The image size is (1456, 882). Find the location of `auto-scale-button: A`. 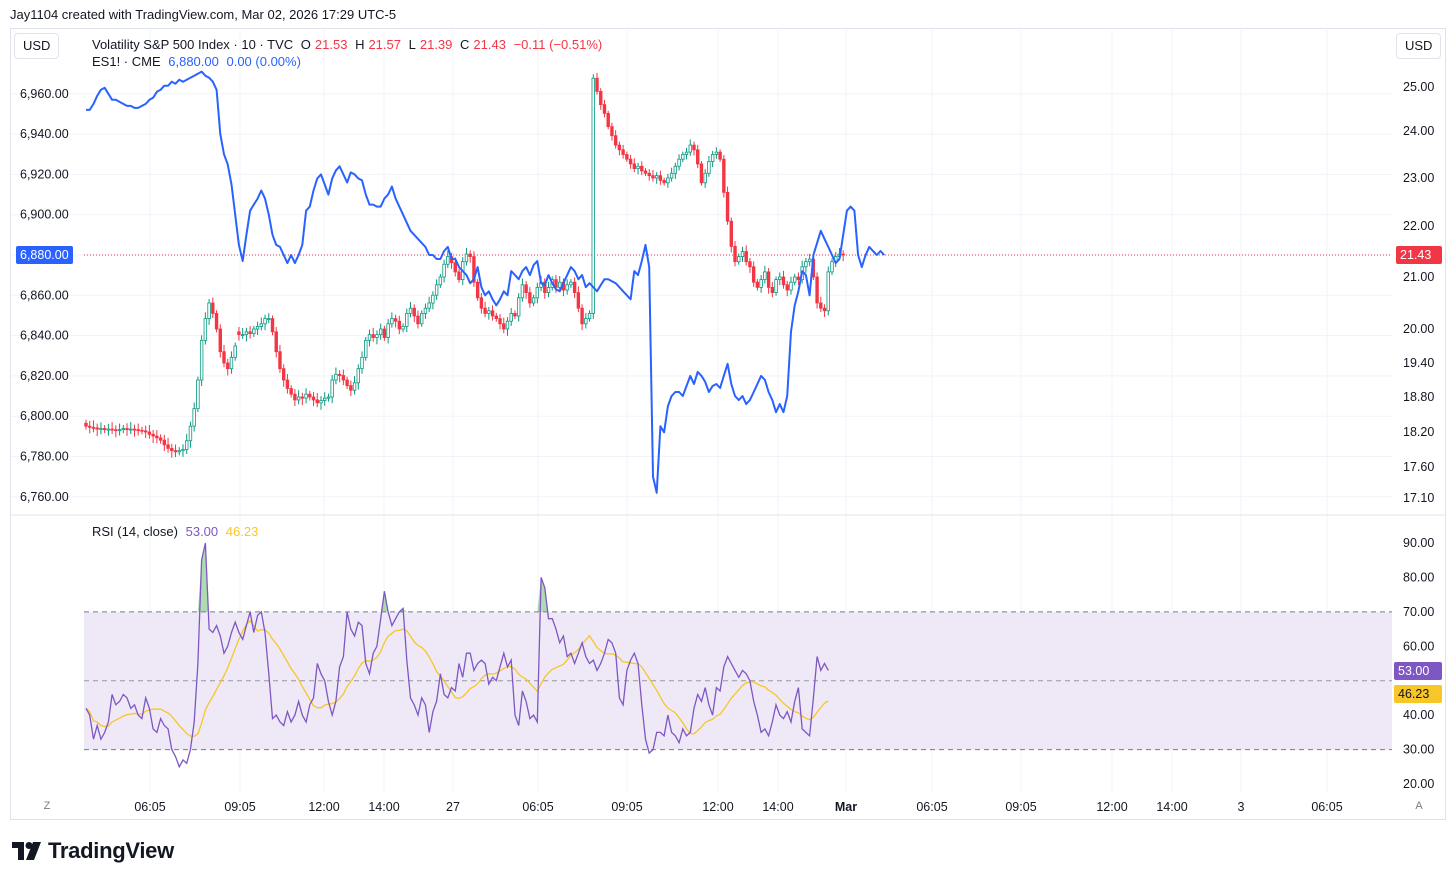

auto-scale-button: A is located at coordinates (1419, 806).